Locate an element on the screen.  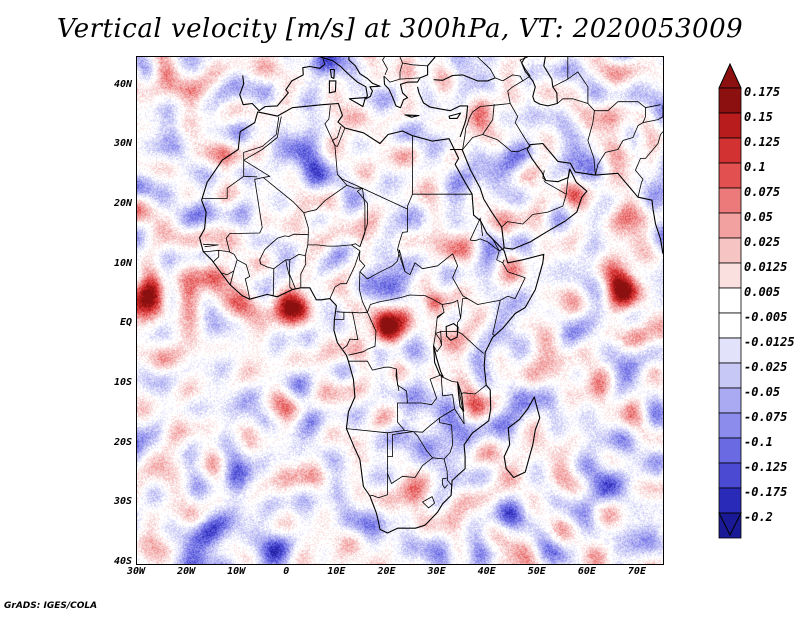
lon-tick-label: 50E is located at coordinates (536, 571).